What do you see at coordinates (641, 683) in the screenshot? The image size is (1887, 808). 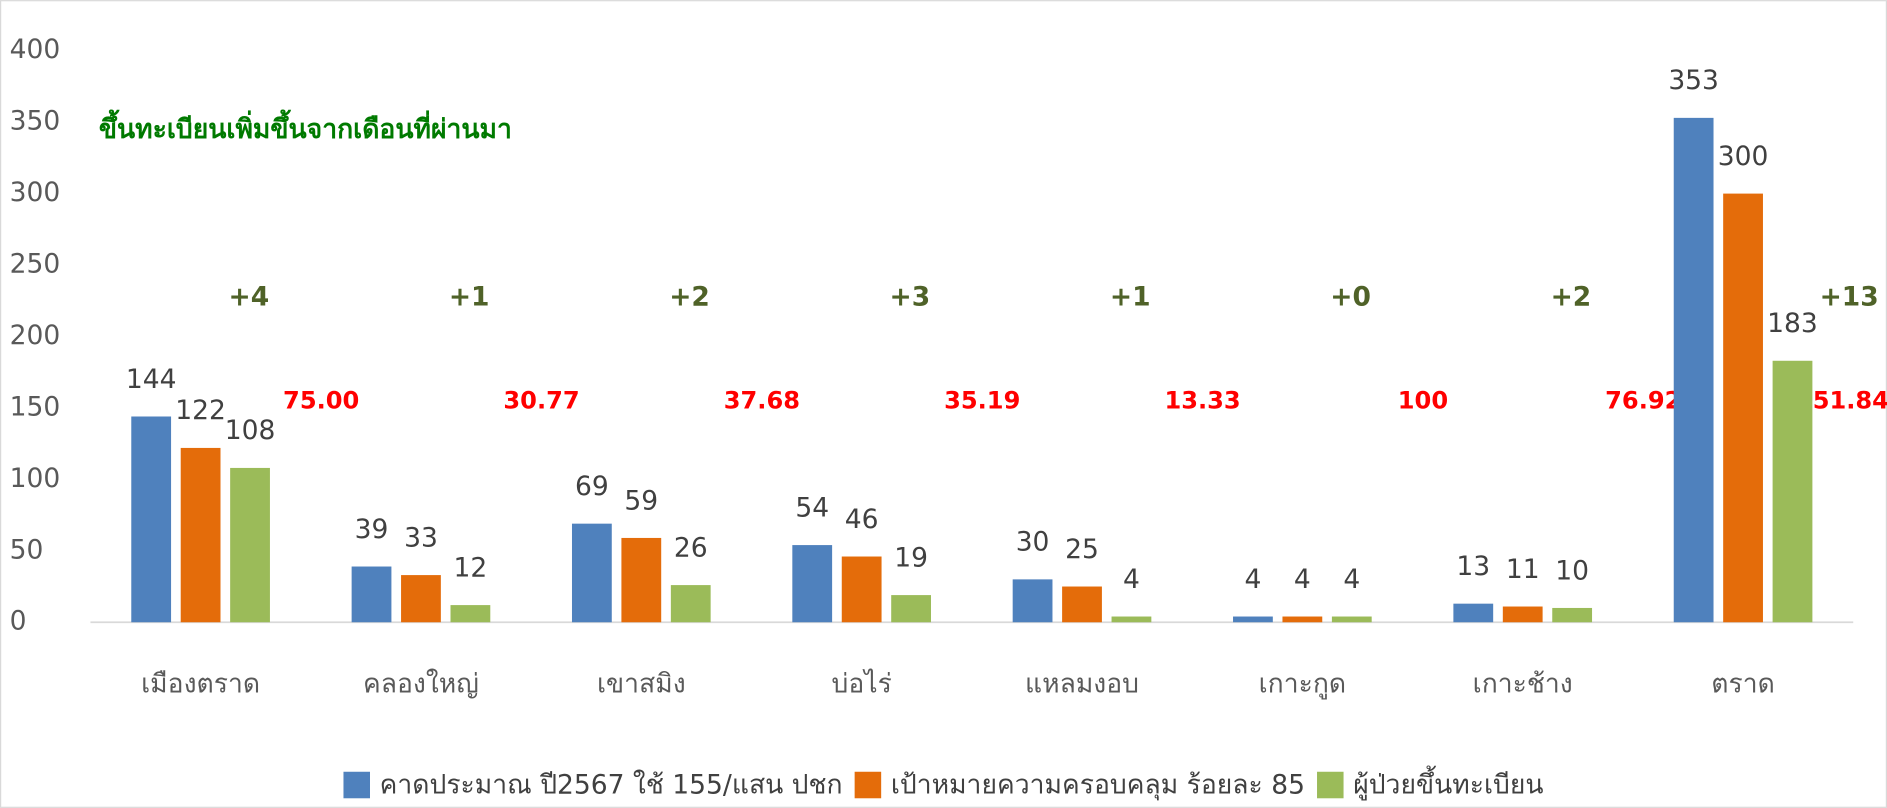 I see `x-tick-label: เขาสมิง` at bounding box center [641, 683].